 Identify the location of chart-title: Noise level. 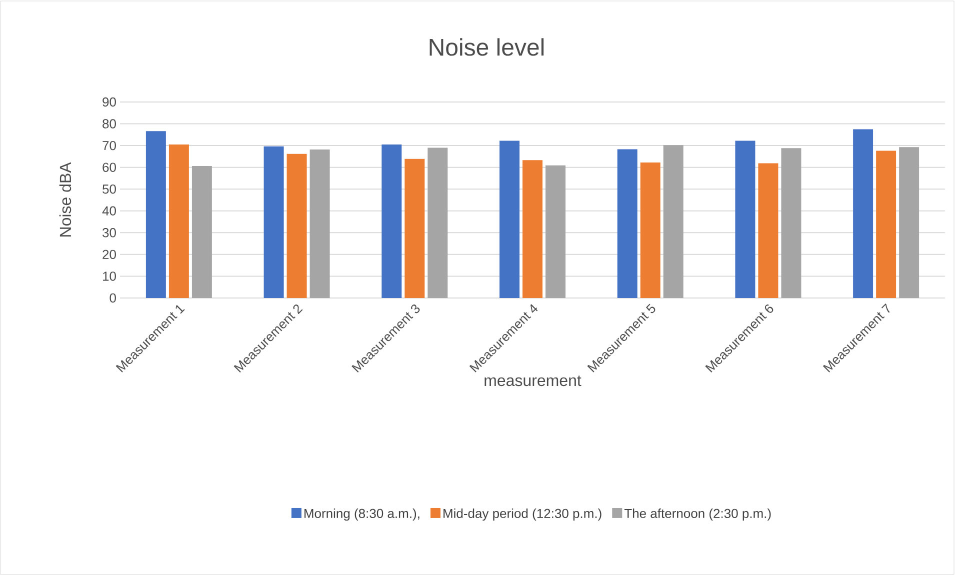
(487, 47).